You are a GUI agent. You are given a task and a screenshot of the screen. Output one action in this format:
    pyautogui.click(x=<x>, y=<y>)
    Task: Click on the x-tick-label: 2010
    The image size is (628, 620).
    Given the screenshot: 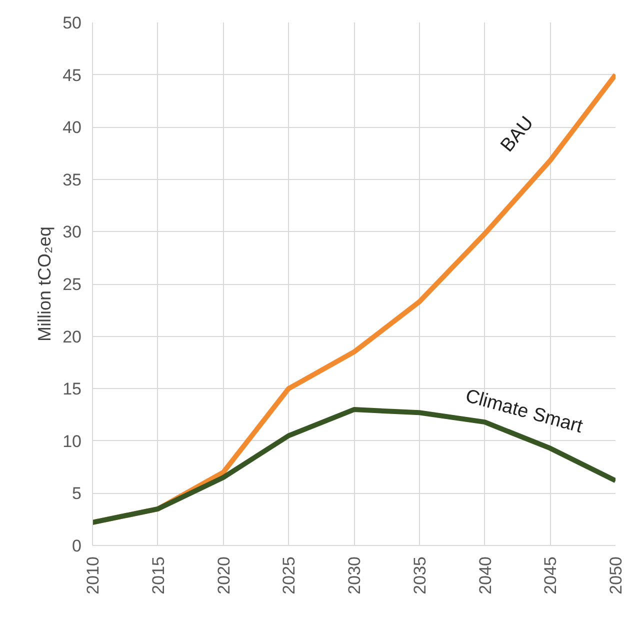 What is the action you would take?
    pyautogui.click(x=93, y=575)
    